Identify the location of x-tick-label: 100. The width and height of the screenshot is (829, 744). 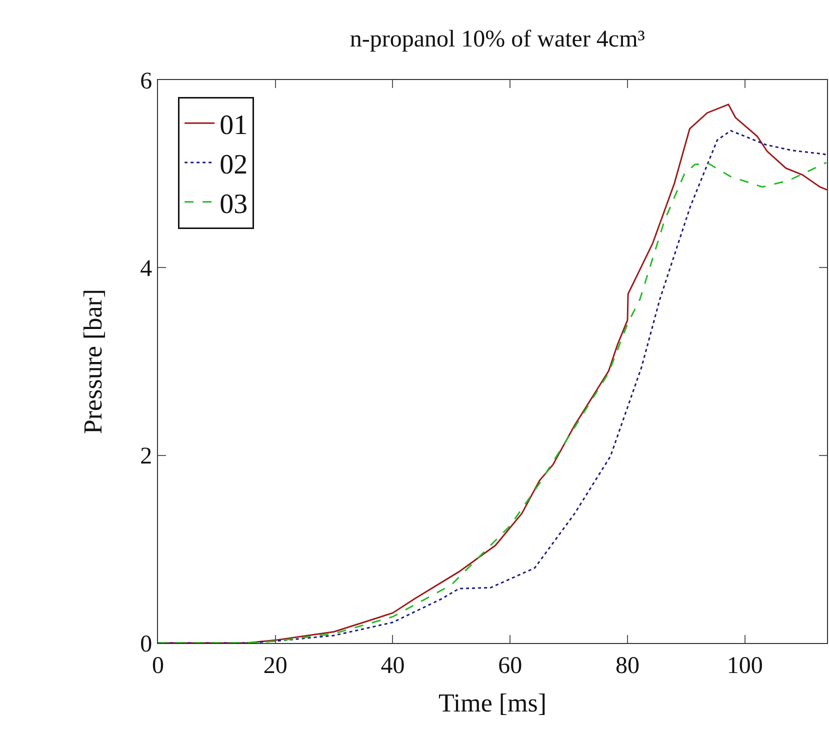
(744, 665).